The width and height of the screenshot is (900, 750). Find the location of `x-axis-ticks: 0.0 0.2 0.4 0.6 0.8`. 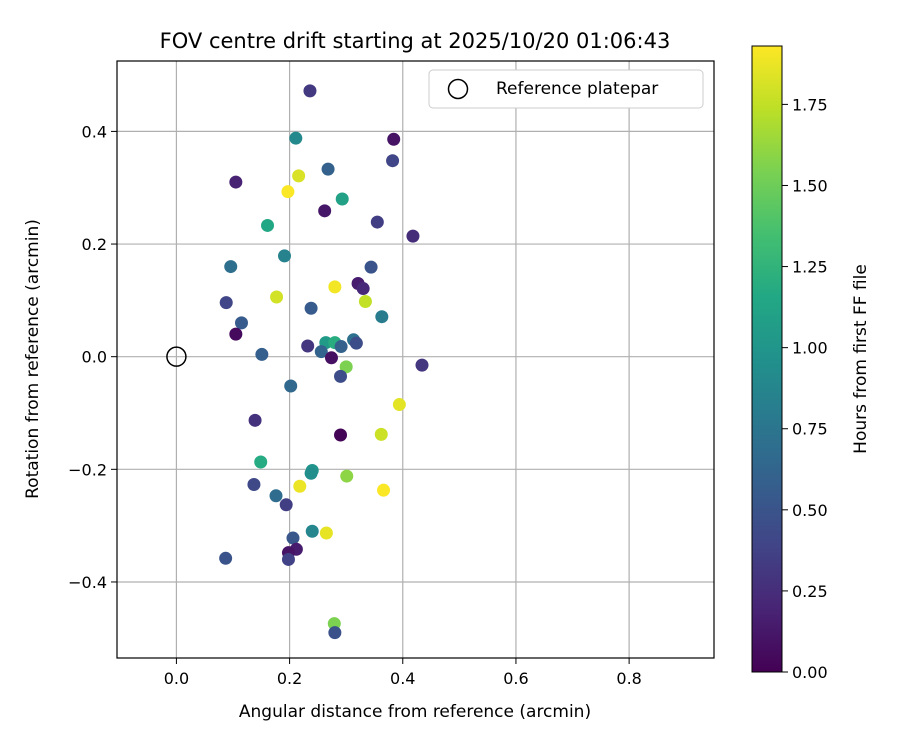

x-axis-ticks: 0.0 0.2 0.4 0.6 0.8 is located at coordinates (403, 673).